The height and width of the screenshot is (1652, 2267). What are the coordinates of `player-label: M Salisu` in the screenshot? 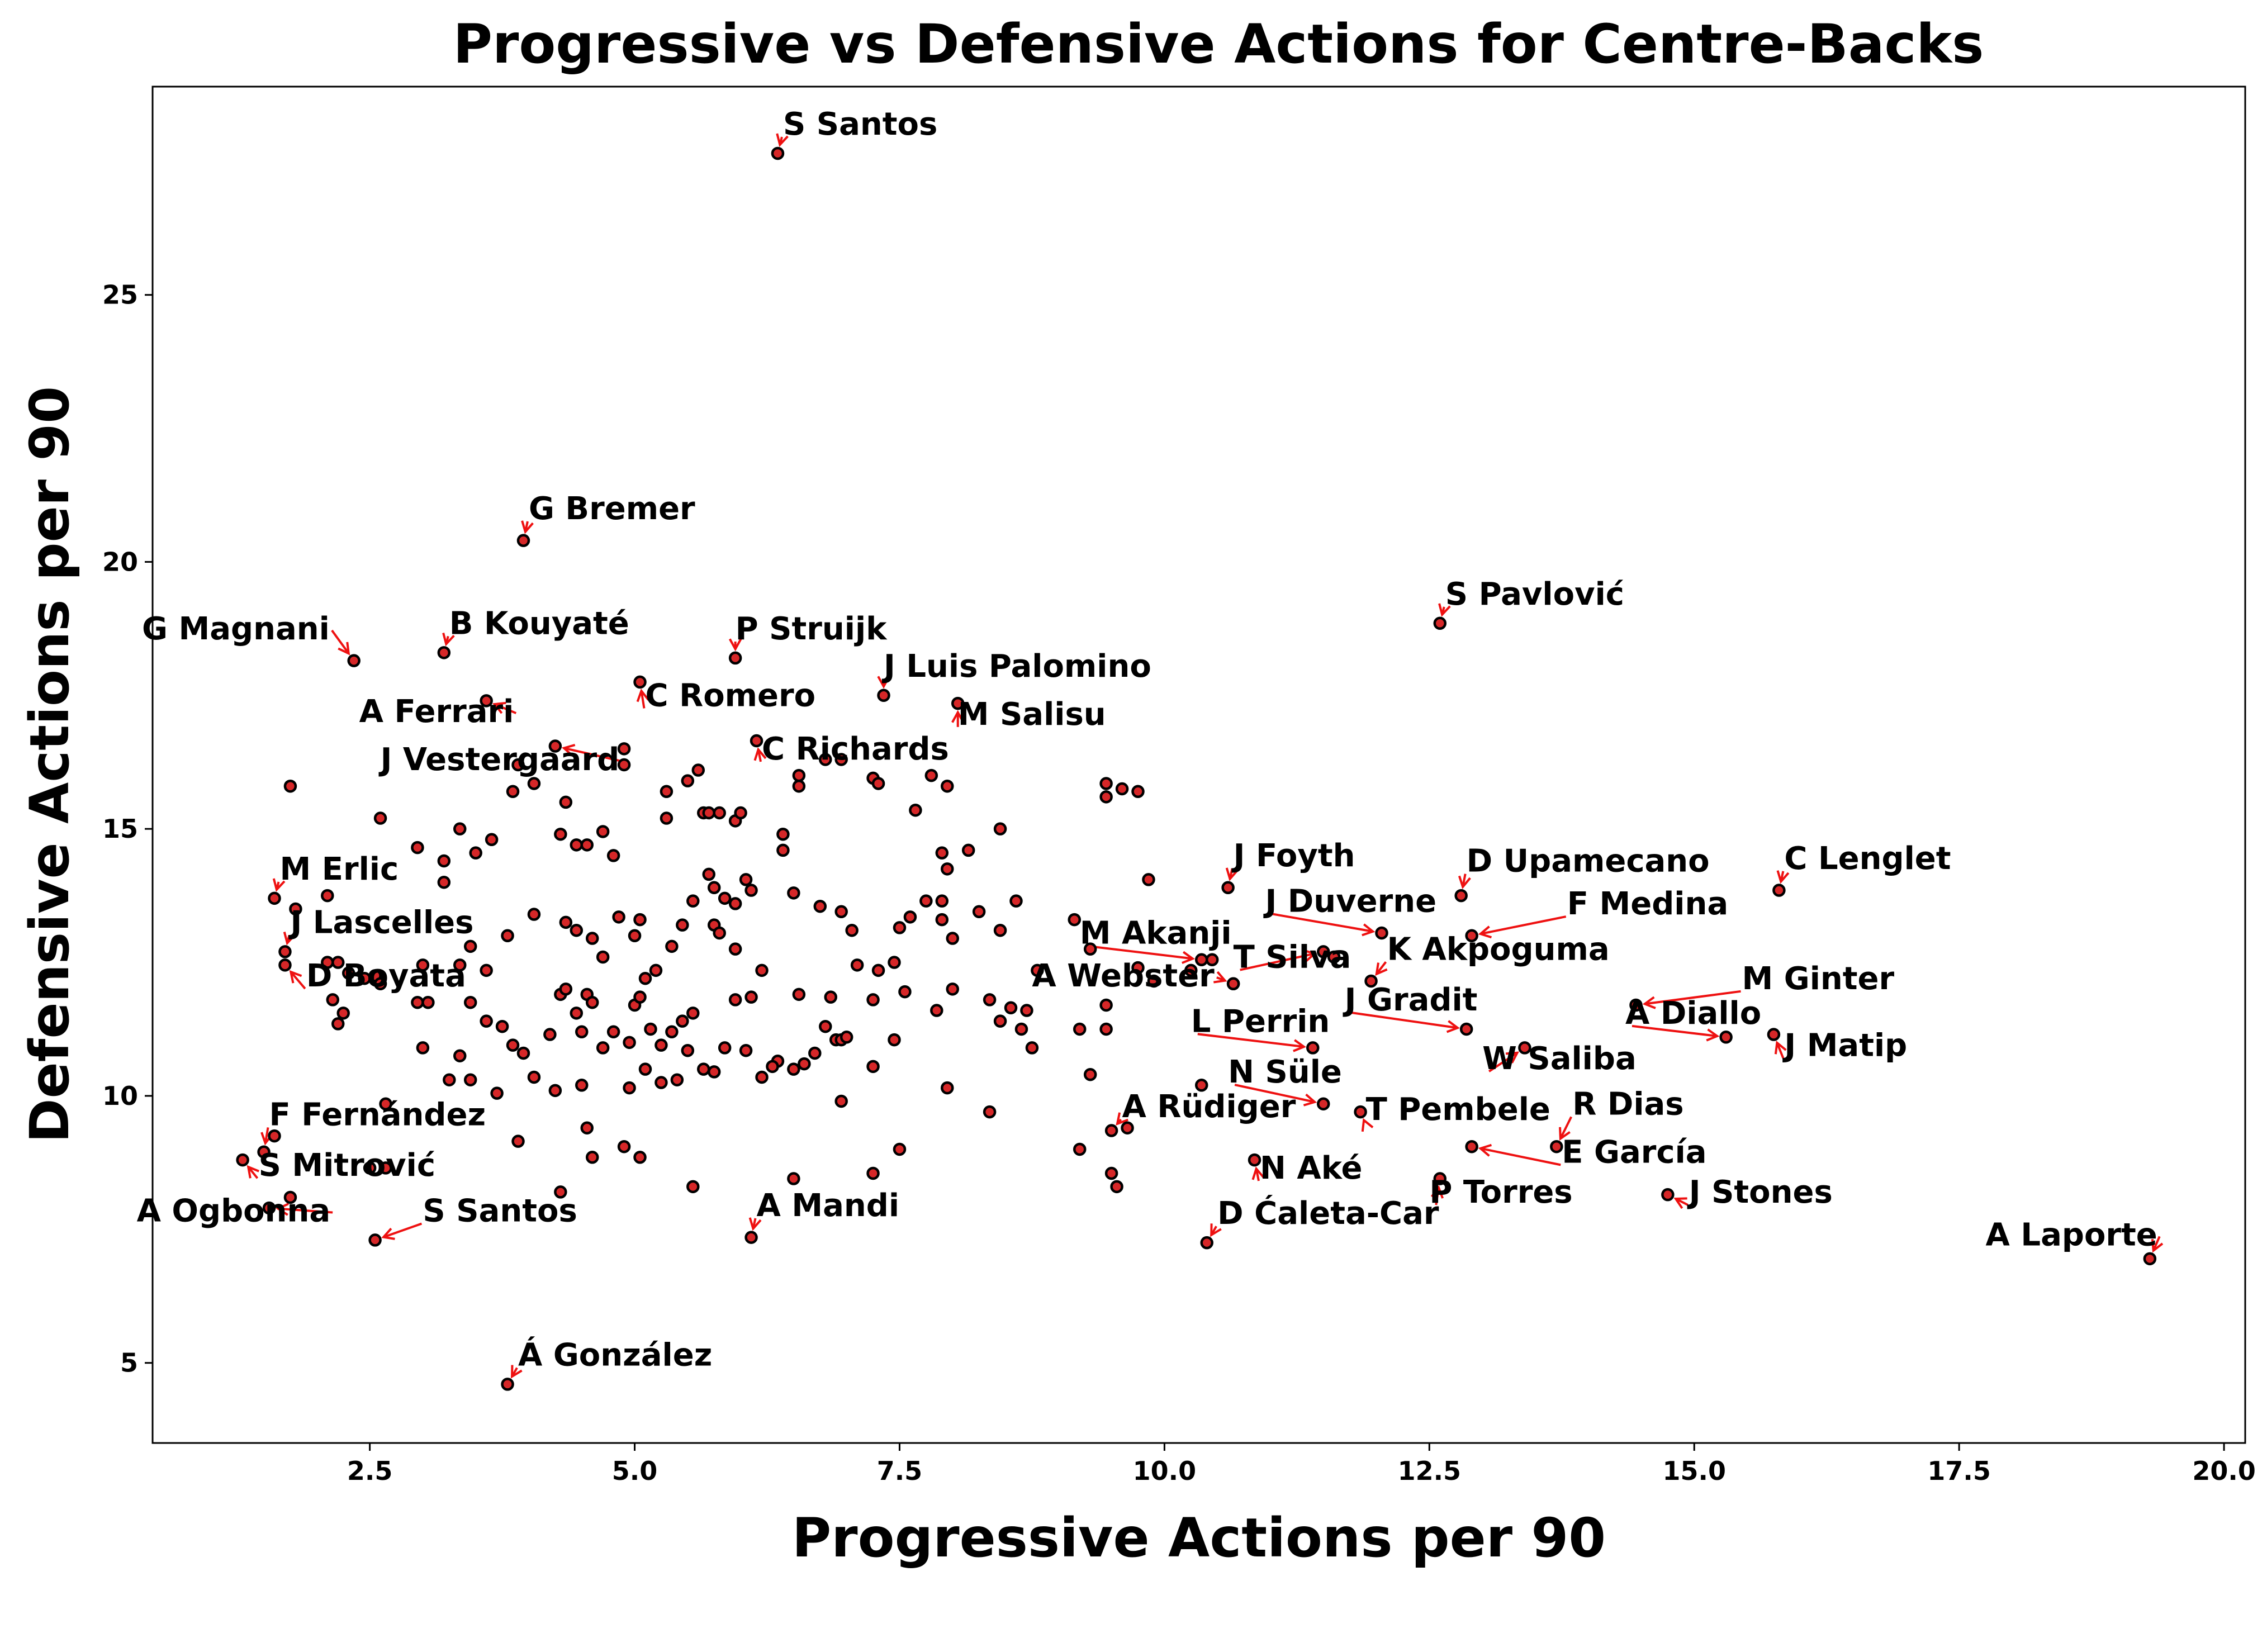 It's located at (1032, 714).